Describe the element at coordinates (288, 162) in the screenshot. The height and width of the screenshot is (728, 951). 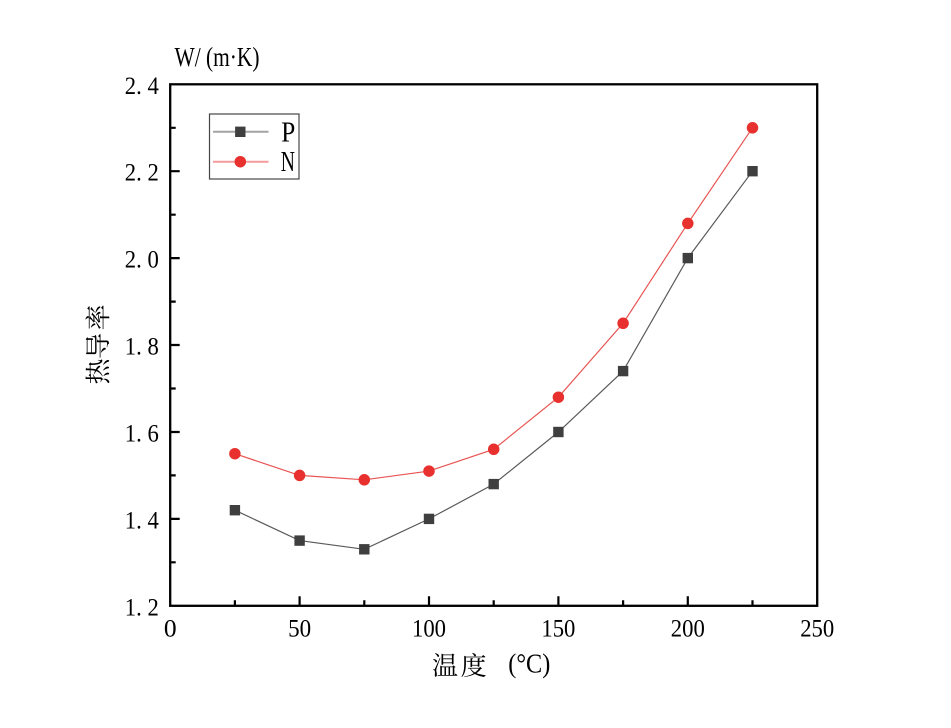
I see `svg-text: N` at that location.